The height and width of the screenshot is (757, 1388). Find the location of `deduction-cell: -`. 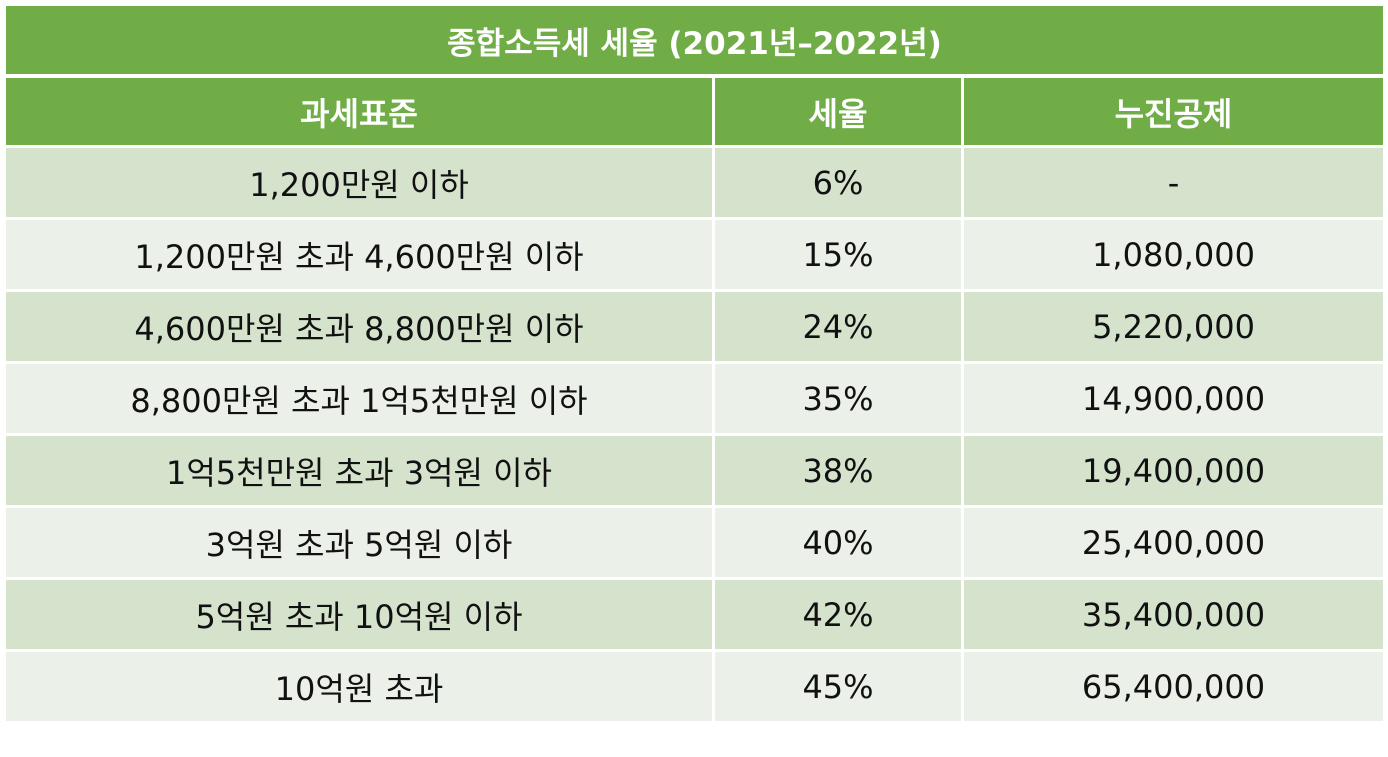

deduction-cell: - is located at coordinates (1173, 182).